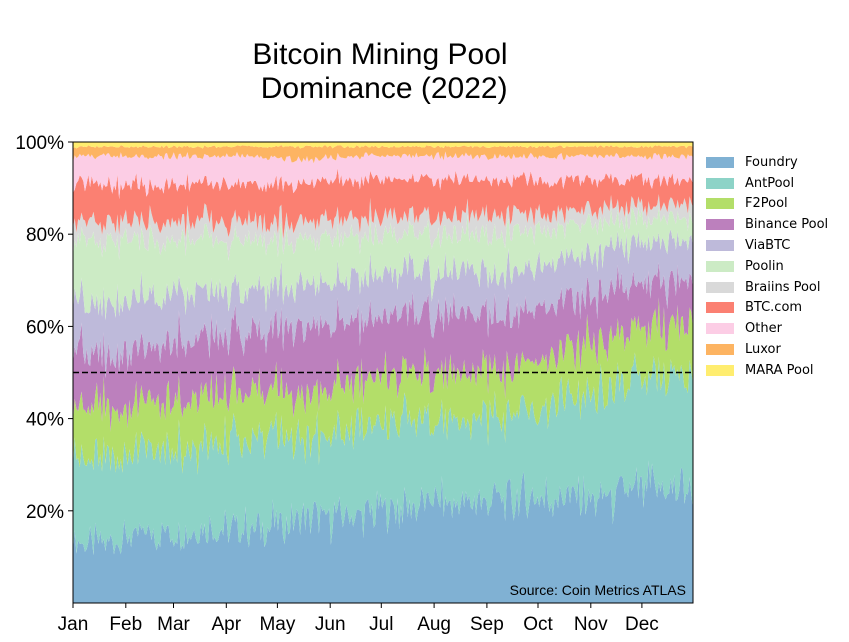 The width and height of the screenshot is (849, 642). What do you see at coordinates (39, 143) in the screenshot?
I see `y-tick-label: 100%` at bounding box center [39, 143].